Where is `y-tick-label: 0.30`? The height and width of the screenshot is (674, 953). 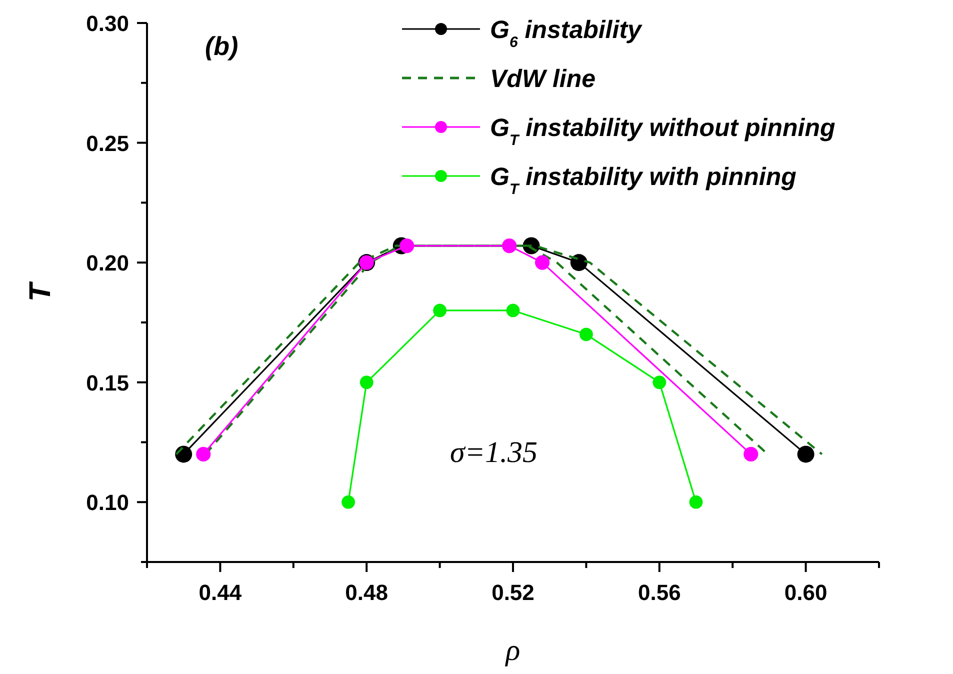
y-tick-label: 0.30 is located at coordinates (107, 23).